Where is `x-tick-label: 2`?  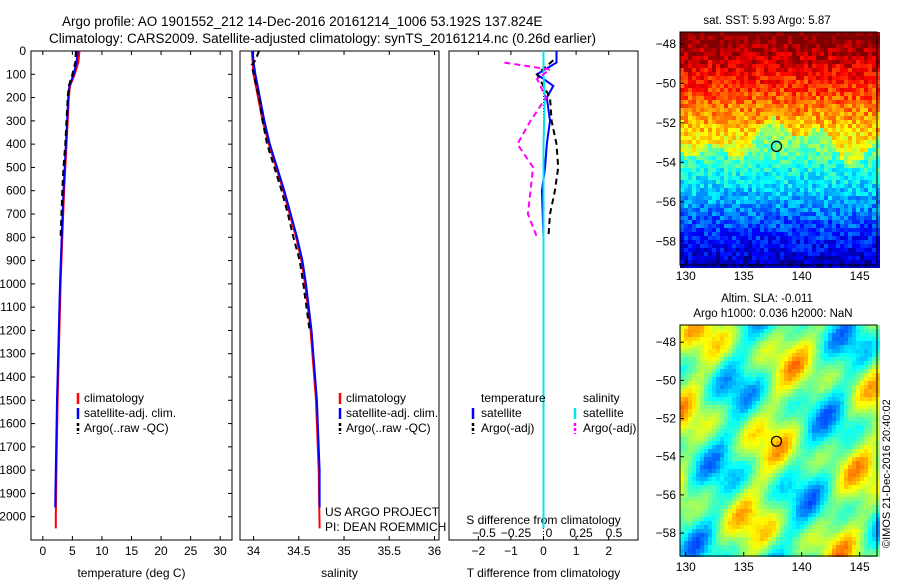 x-tick-label: 2 is located at coordinates (608, 551).